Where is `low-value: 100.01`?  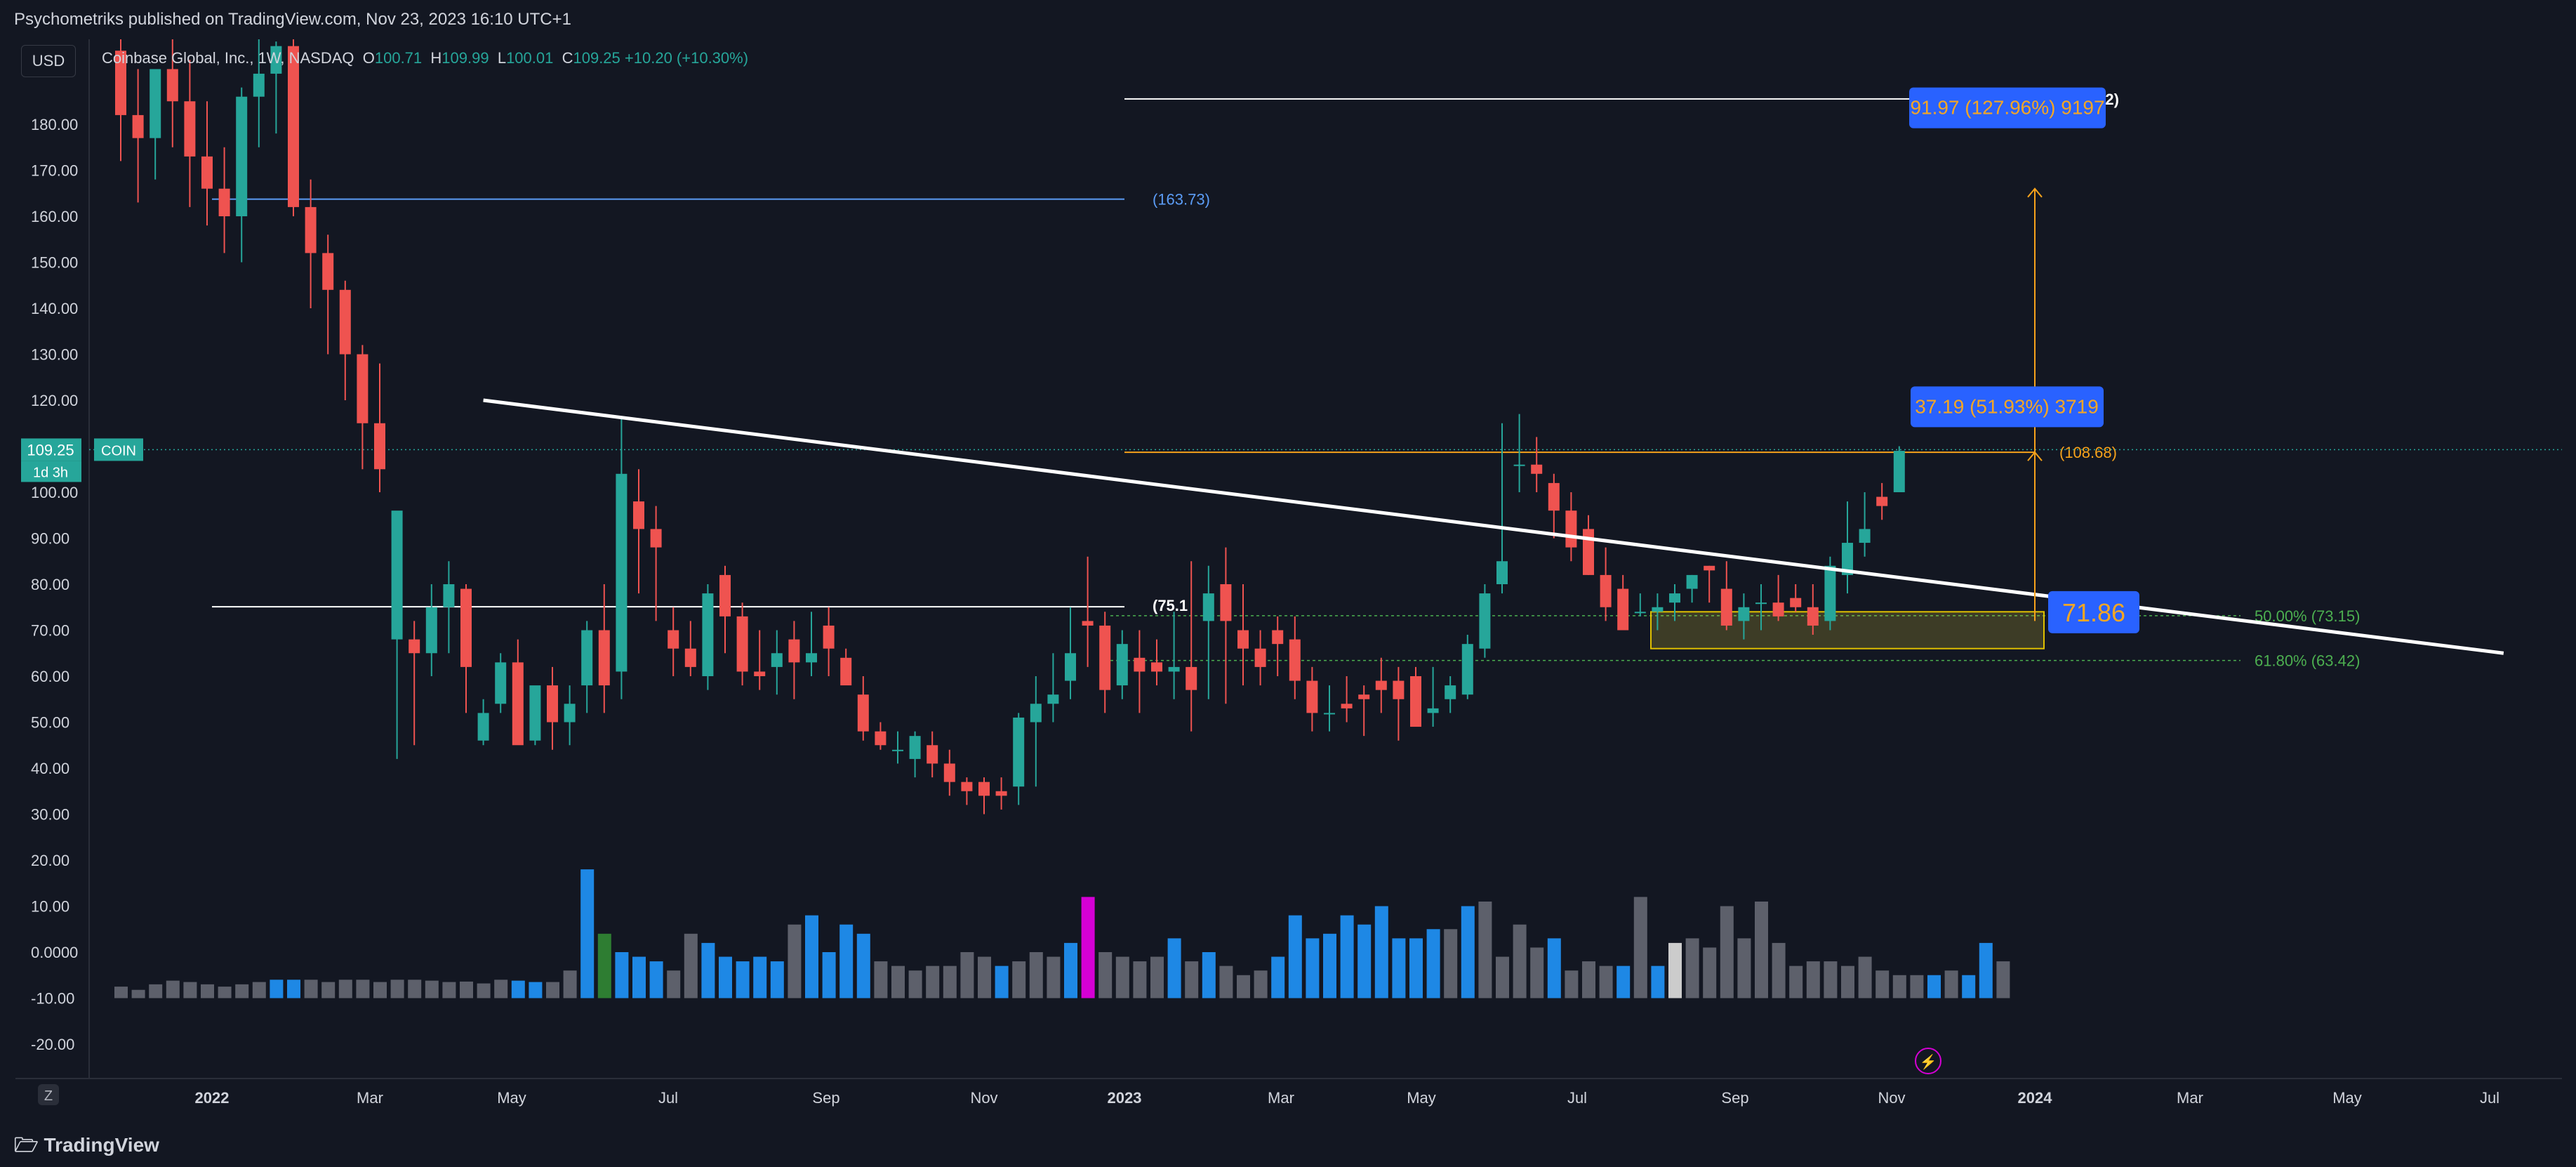 low-value: 100.01 is located at coordinates (530, 58).